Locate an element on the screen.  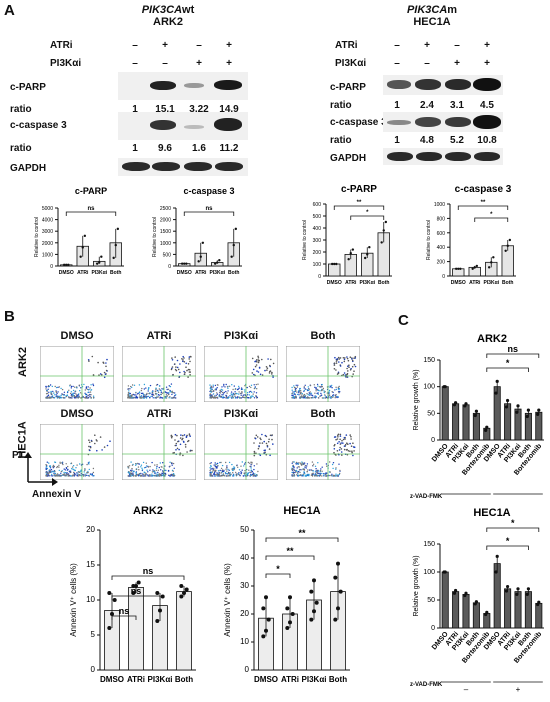
sig-bracket is located at coordinates (359, 207).